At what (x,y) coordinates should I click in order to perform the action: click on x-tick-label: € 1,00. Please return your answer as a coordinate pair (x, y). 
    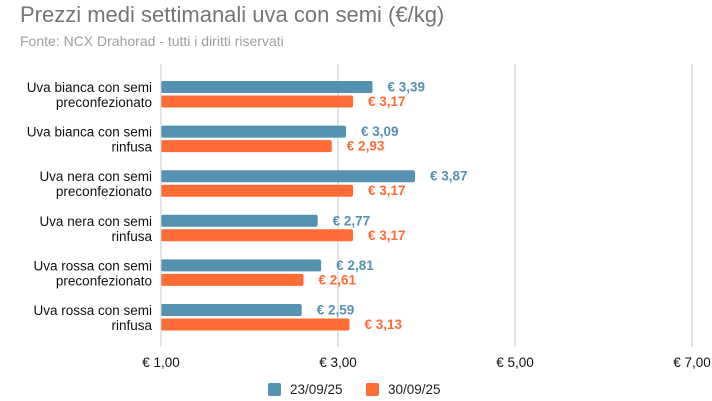
    Looking at the image, I should click on (161, 362).